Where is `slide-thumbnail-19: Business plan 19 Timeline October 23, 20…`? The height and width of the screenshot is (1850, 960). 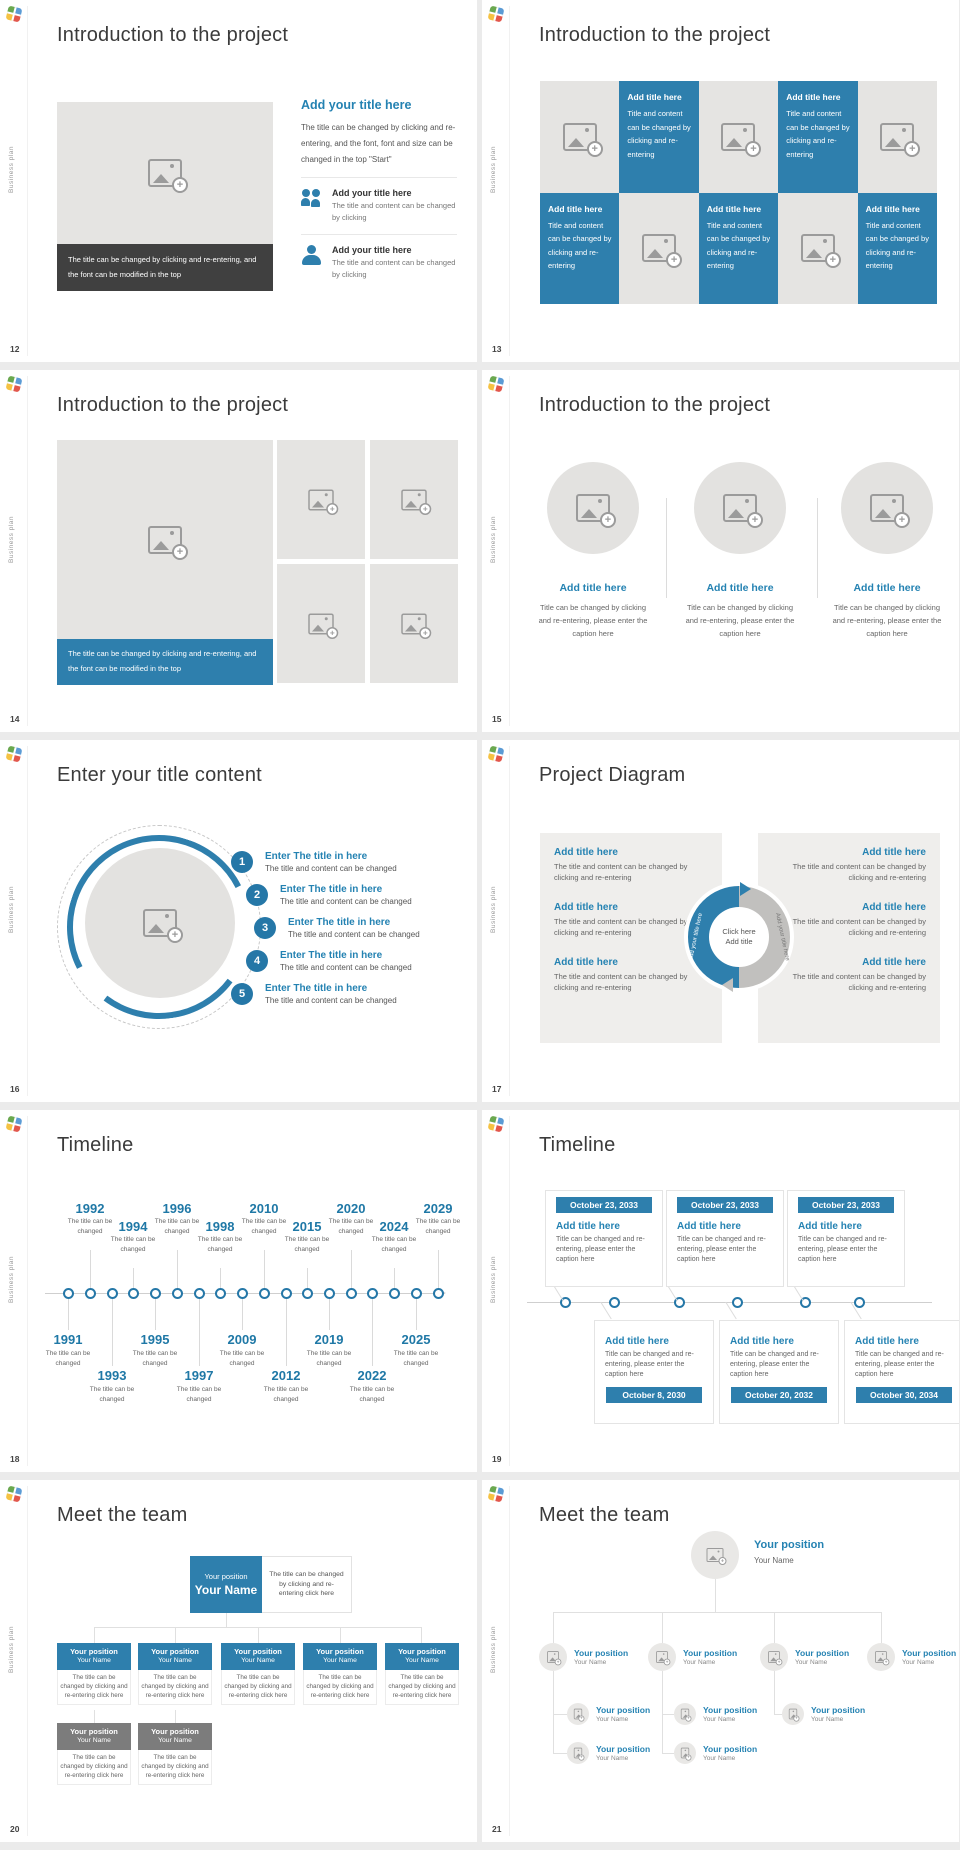 slide-thumbnail-19: Business plan 19 Timeline October 23, 20… is located at coordinates (720, 1291).